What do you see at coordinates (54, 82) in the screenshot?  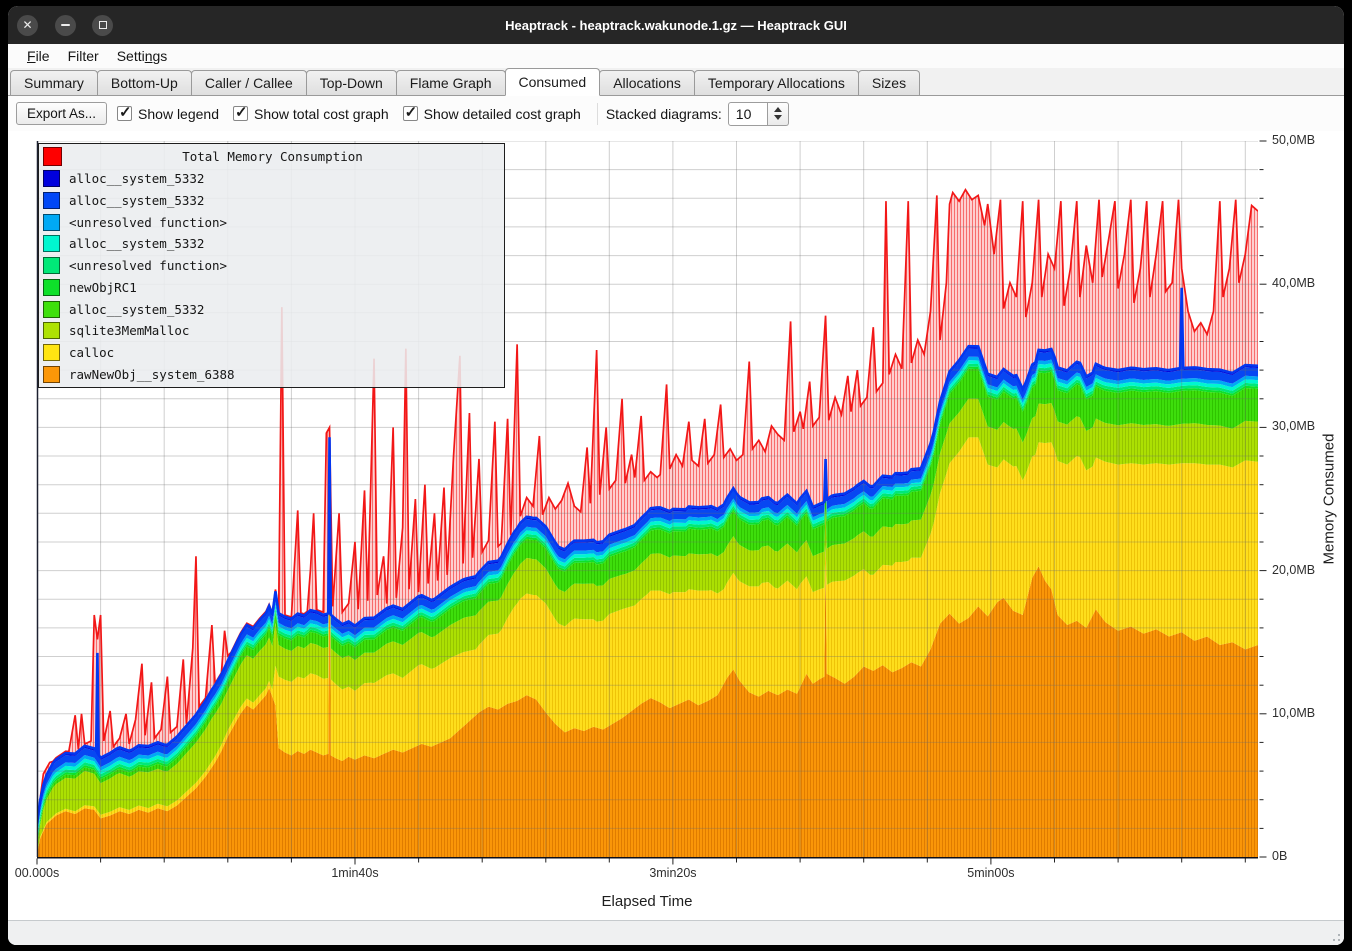 I see `tab-summary: Summary` at bounding box center [54, 82].